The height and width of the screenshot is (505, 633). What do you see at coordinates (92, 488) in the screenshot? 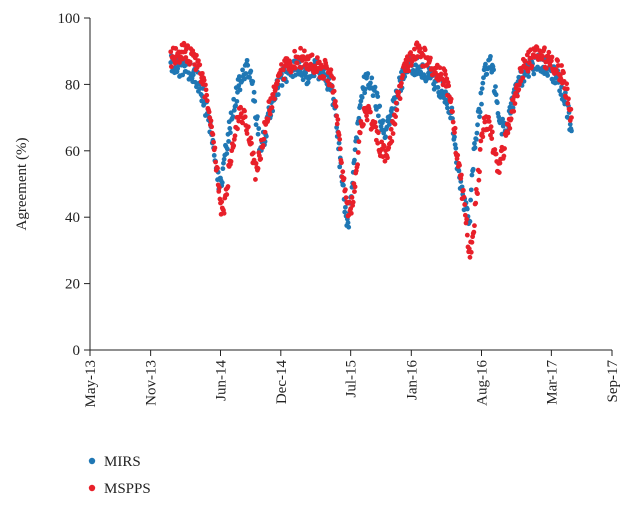
I see `legend-marker-mspps` at bounding box center [92, 488].